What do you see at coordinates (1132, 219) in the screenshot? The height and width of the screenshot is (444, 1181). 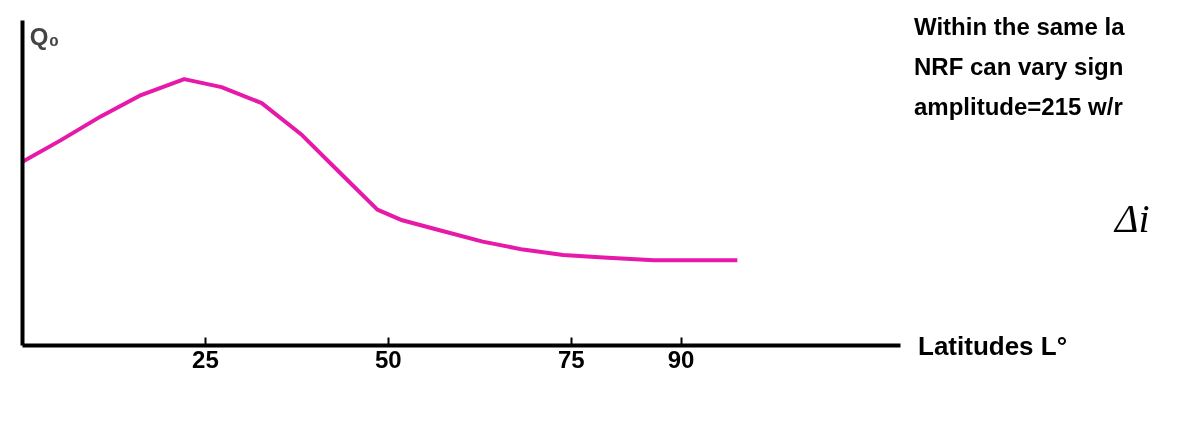 I see `text: Δi` at bounding box center [1132, 219].